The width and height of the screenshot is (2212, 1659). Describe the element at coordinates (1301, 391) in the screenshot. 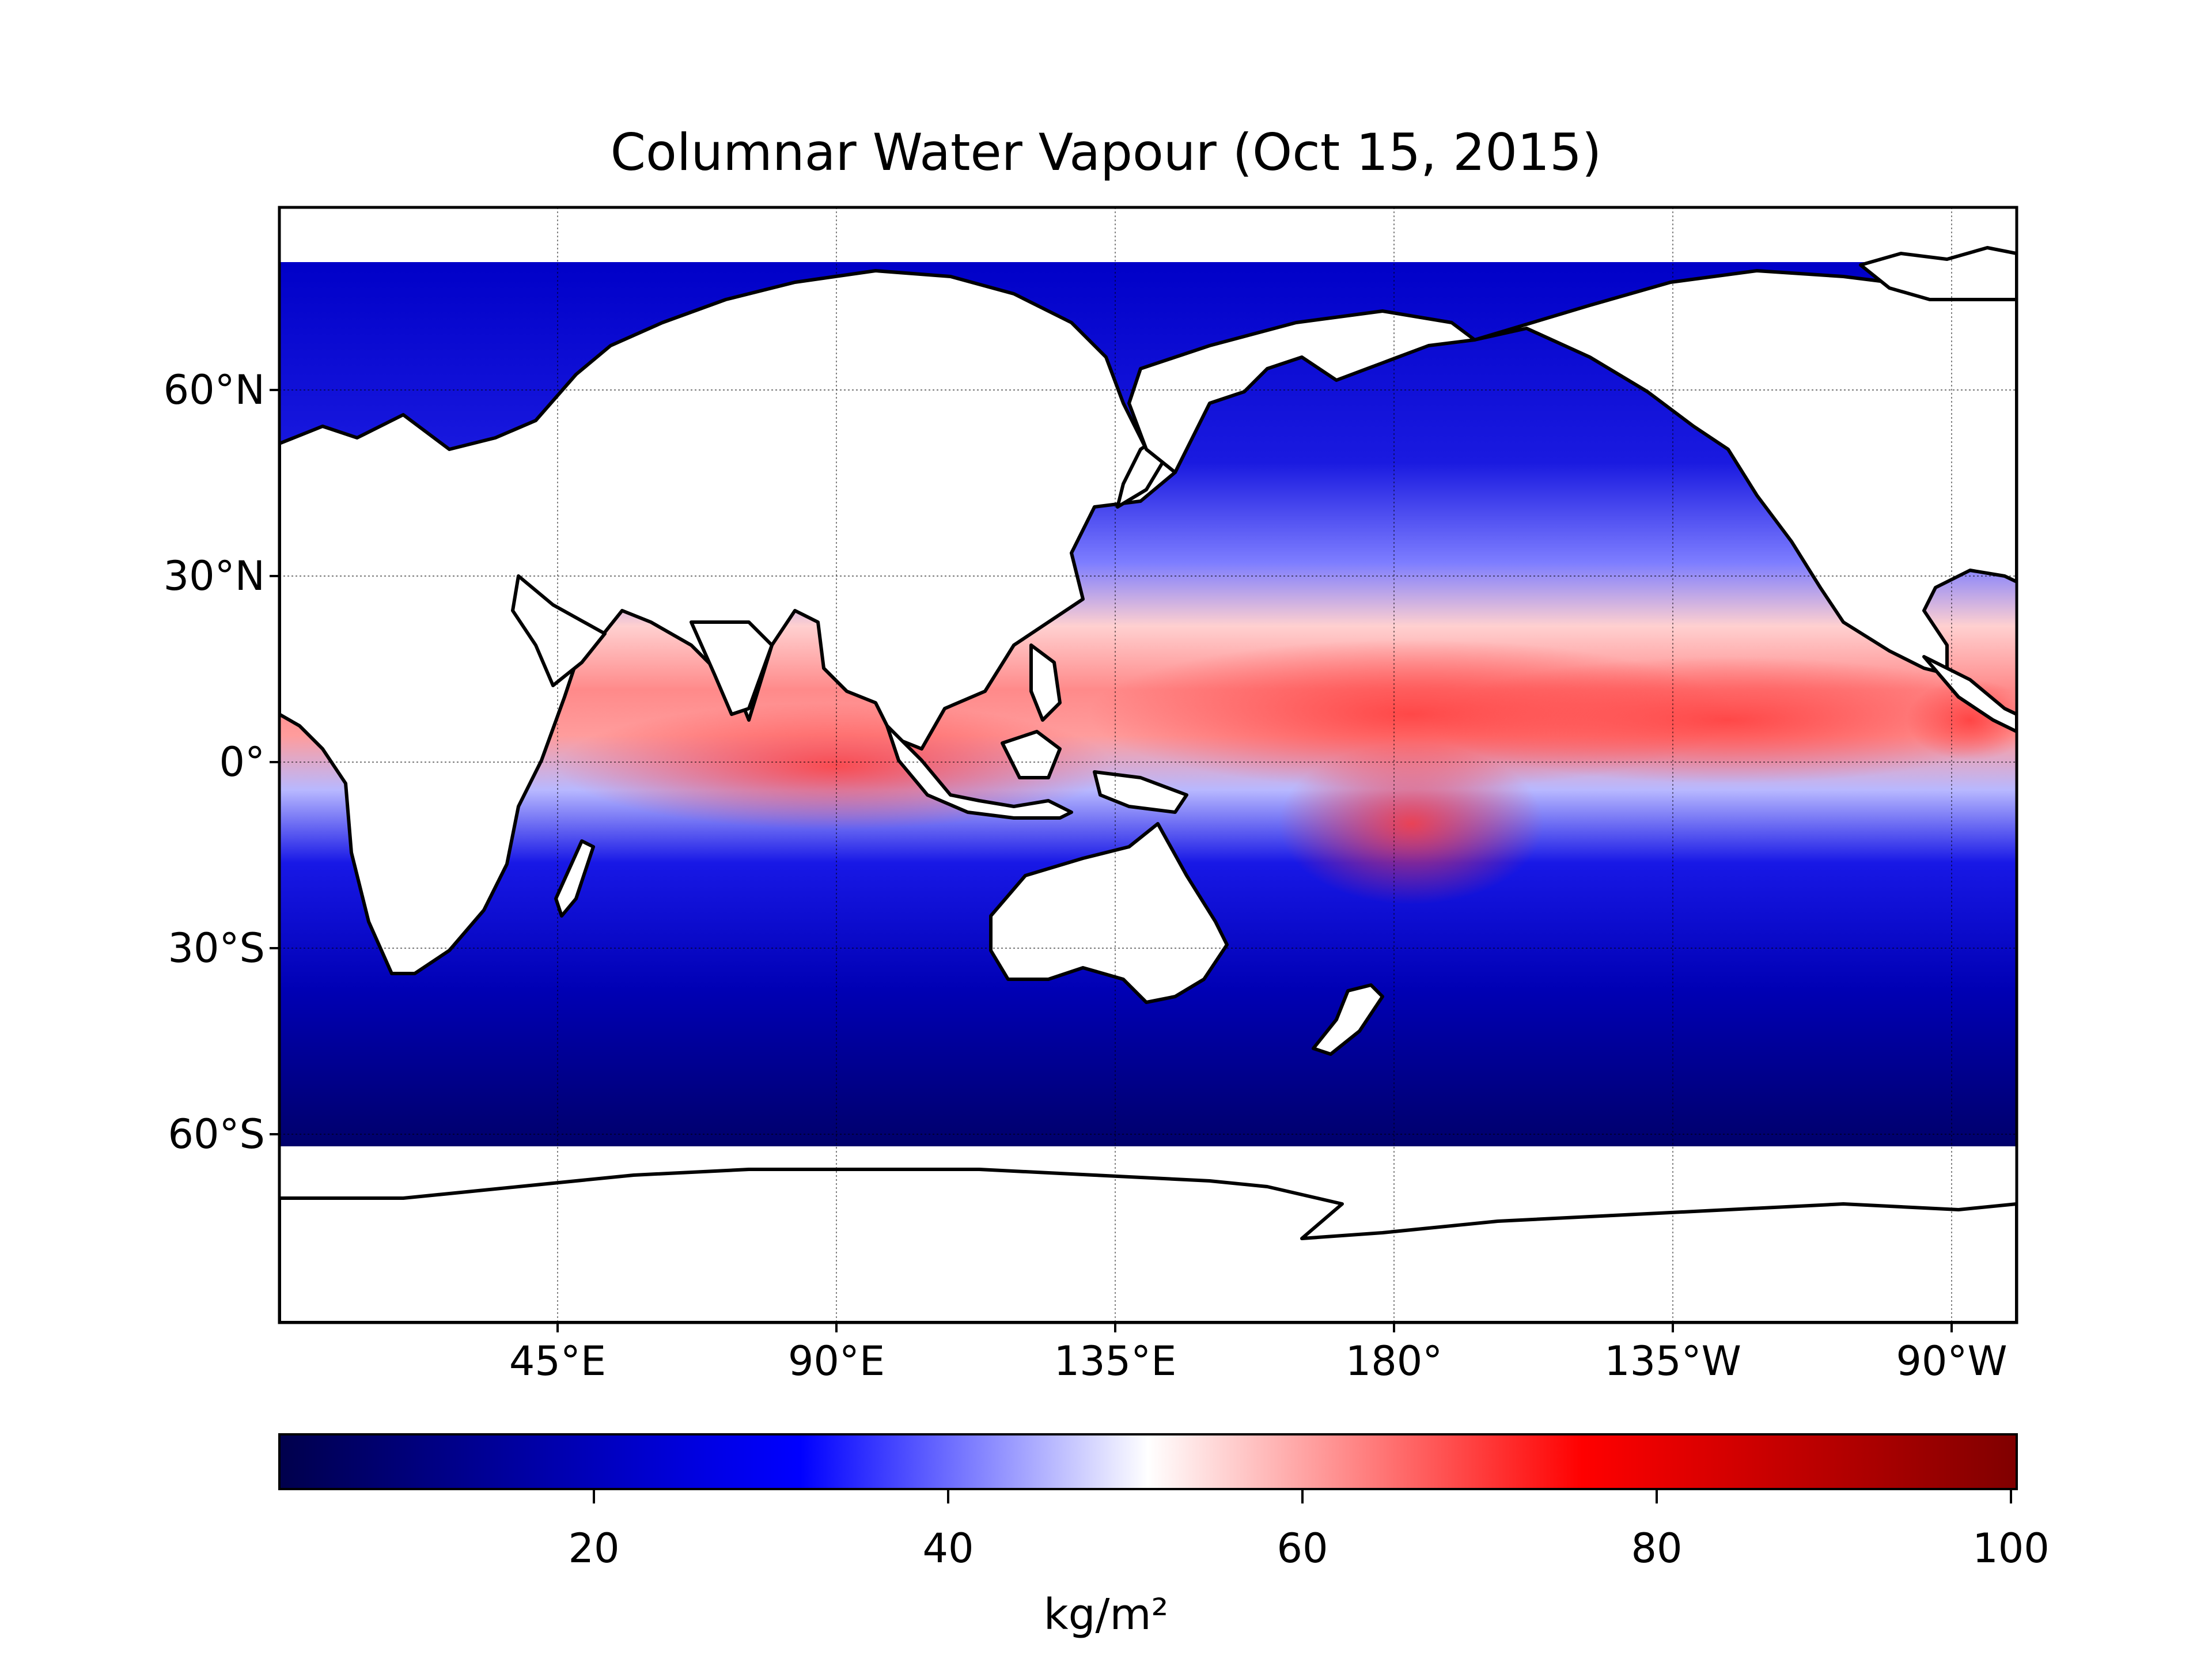

I see `land-ne-asia` at that location.